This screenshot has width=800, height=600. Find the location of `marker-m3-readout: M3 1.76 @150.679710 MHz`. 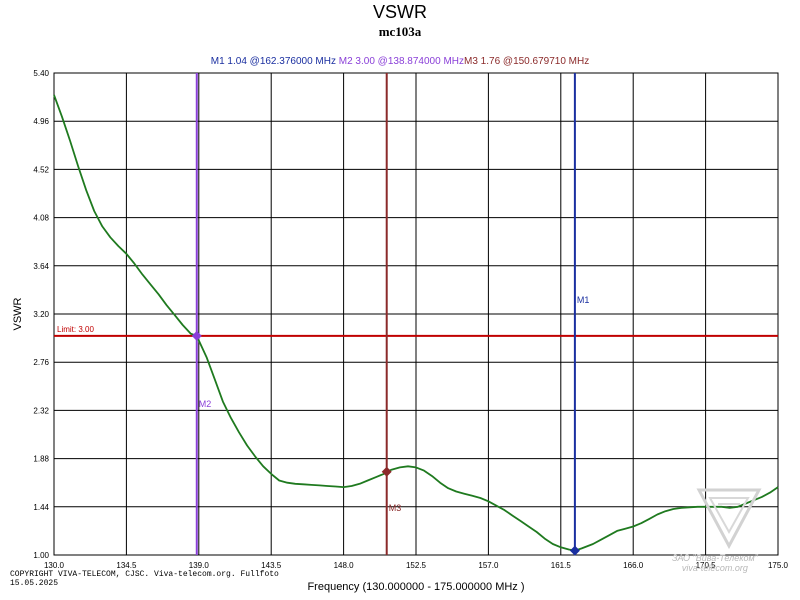

marker-m3-readout: M3 1.76 @150.679710 MHz is located at coordinates (527, 61).